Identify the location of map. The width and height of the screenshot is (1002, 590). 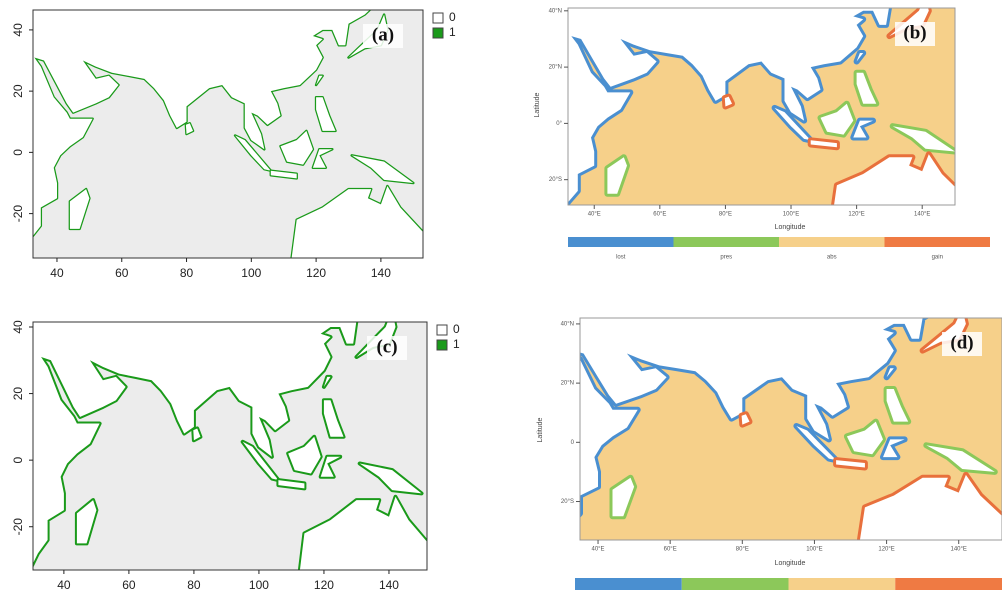
(761, 106).